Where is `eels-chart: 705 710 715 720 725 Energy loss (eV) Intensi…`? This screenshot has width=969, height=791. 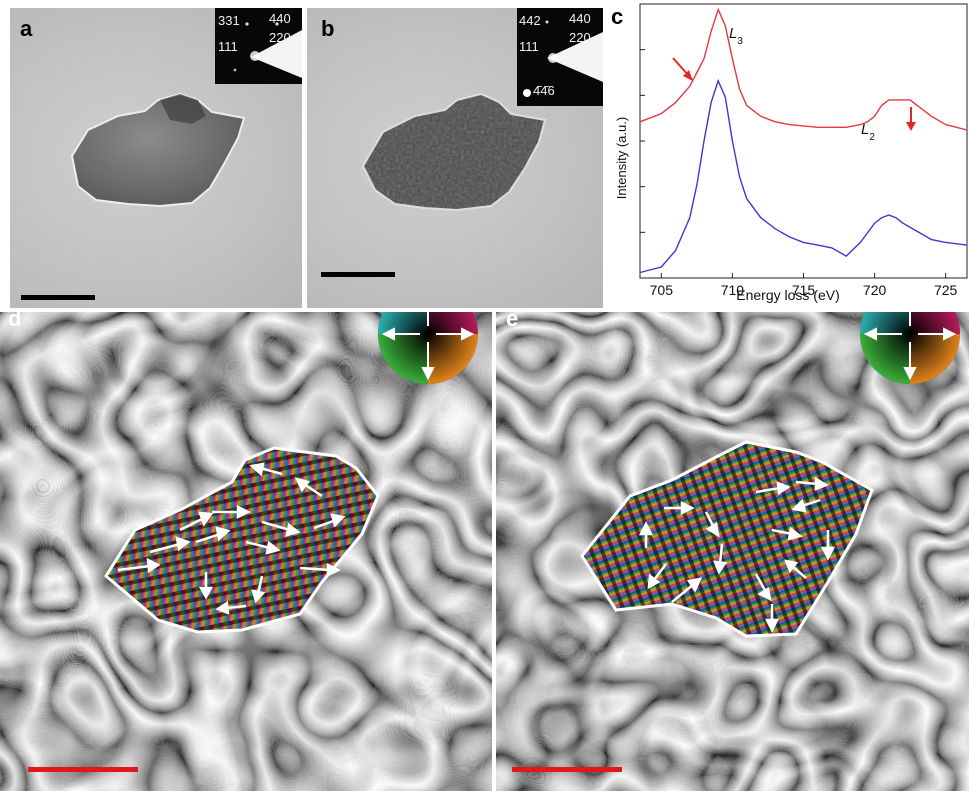
eels-chart: 705 710 715 720 725 Energy loss (eV) Intensi… is located at coordinates (791, 153).